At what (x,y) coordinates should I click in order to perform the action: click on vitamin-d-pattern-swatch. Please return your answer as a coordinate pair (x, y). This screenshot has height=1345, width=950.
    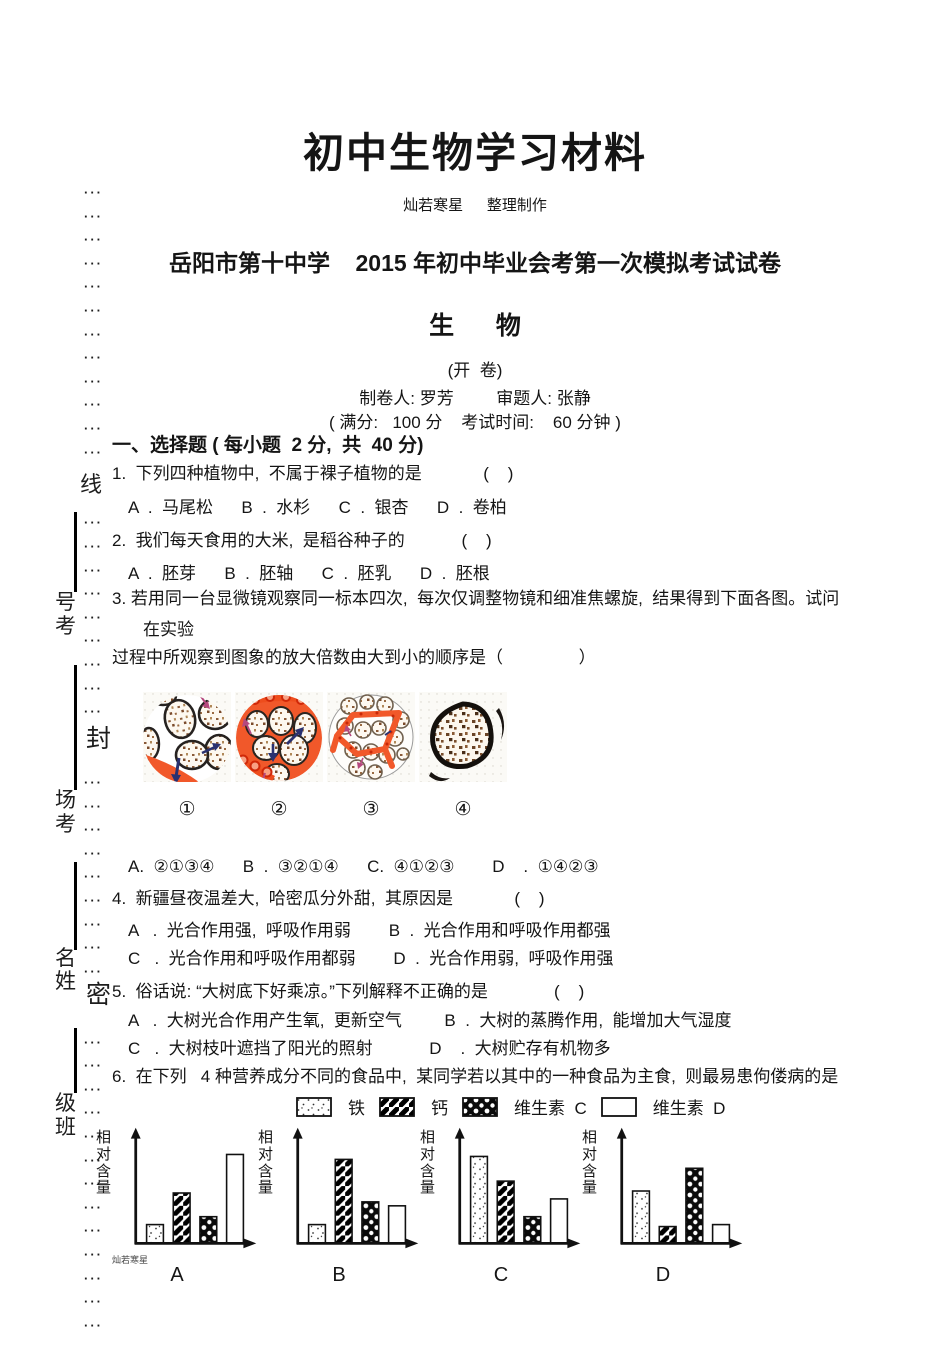
    Looking at the image, I should click on (618, 1106).